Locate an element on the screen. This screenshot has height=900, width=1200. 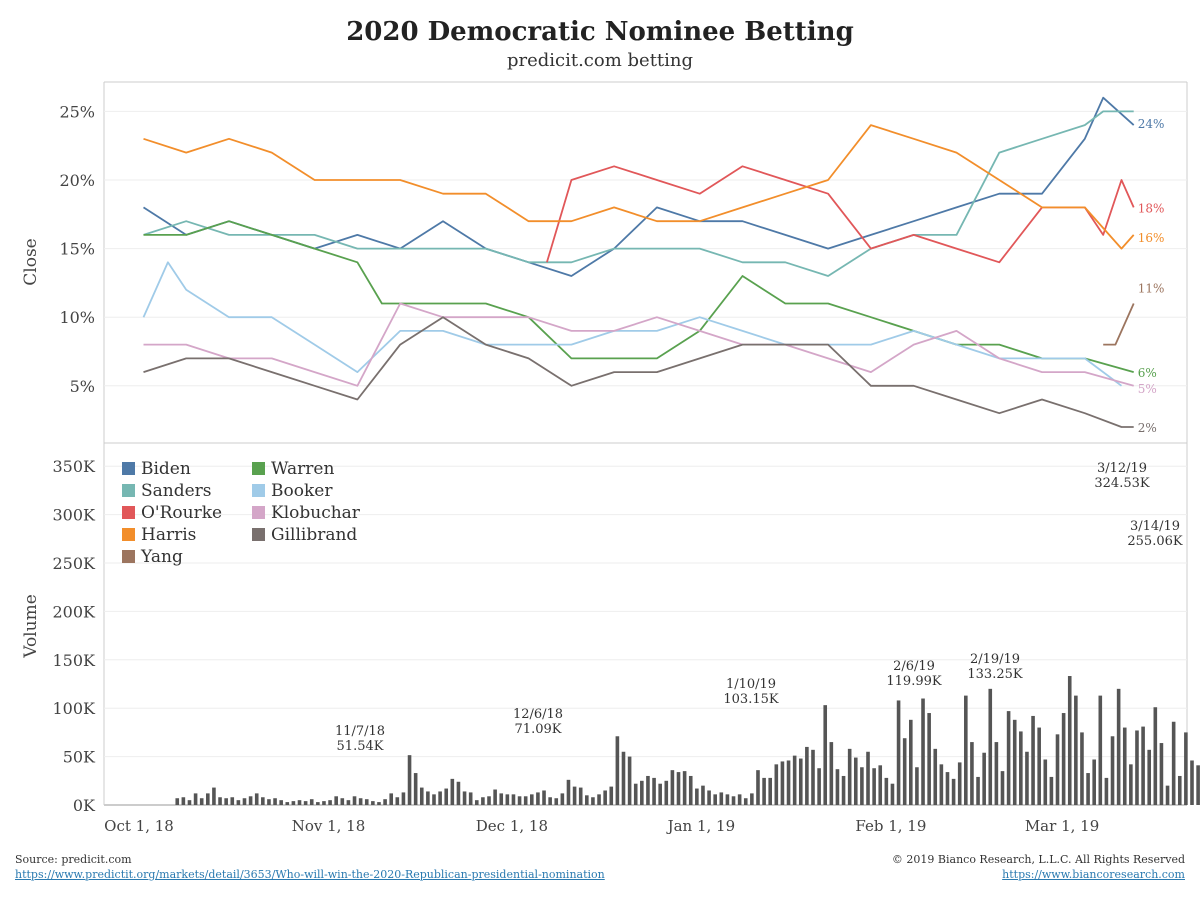
top-y-tick-label: 25% is located at coordinates (77, 111).